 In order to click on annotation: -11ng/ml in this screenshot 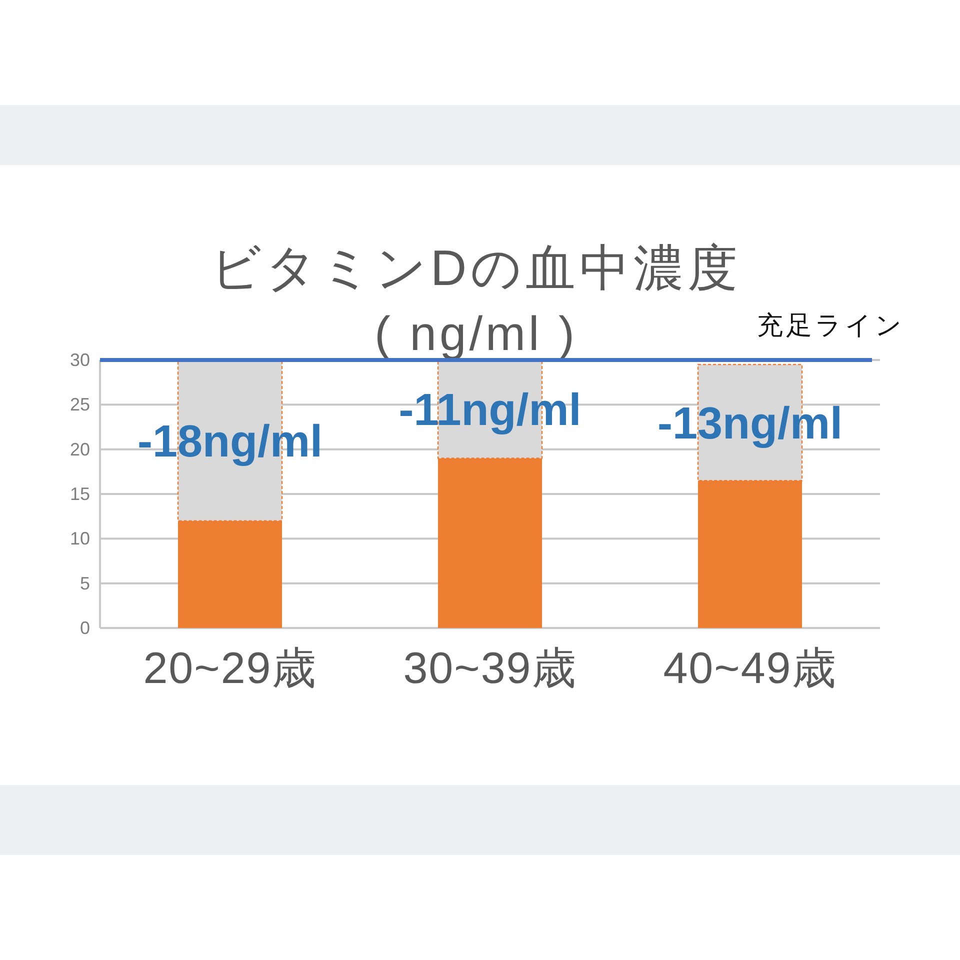, I will do `click(490, 410)`.